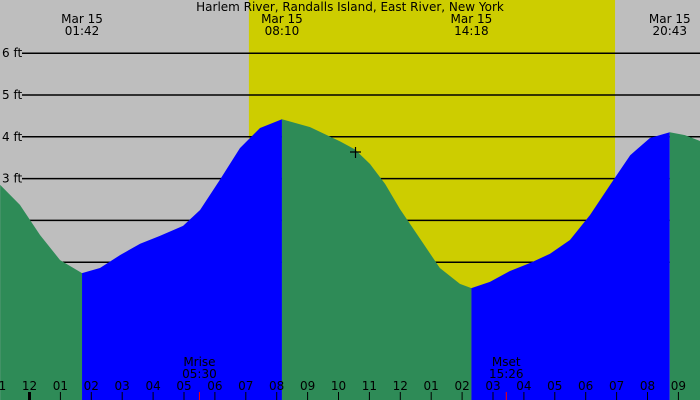 The image size is (700, 400). What do you see at coordinates (12, 179) in the screenshot?
I see `y-tick-label: 3 ft` at bounding box center [12, 179].